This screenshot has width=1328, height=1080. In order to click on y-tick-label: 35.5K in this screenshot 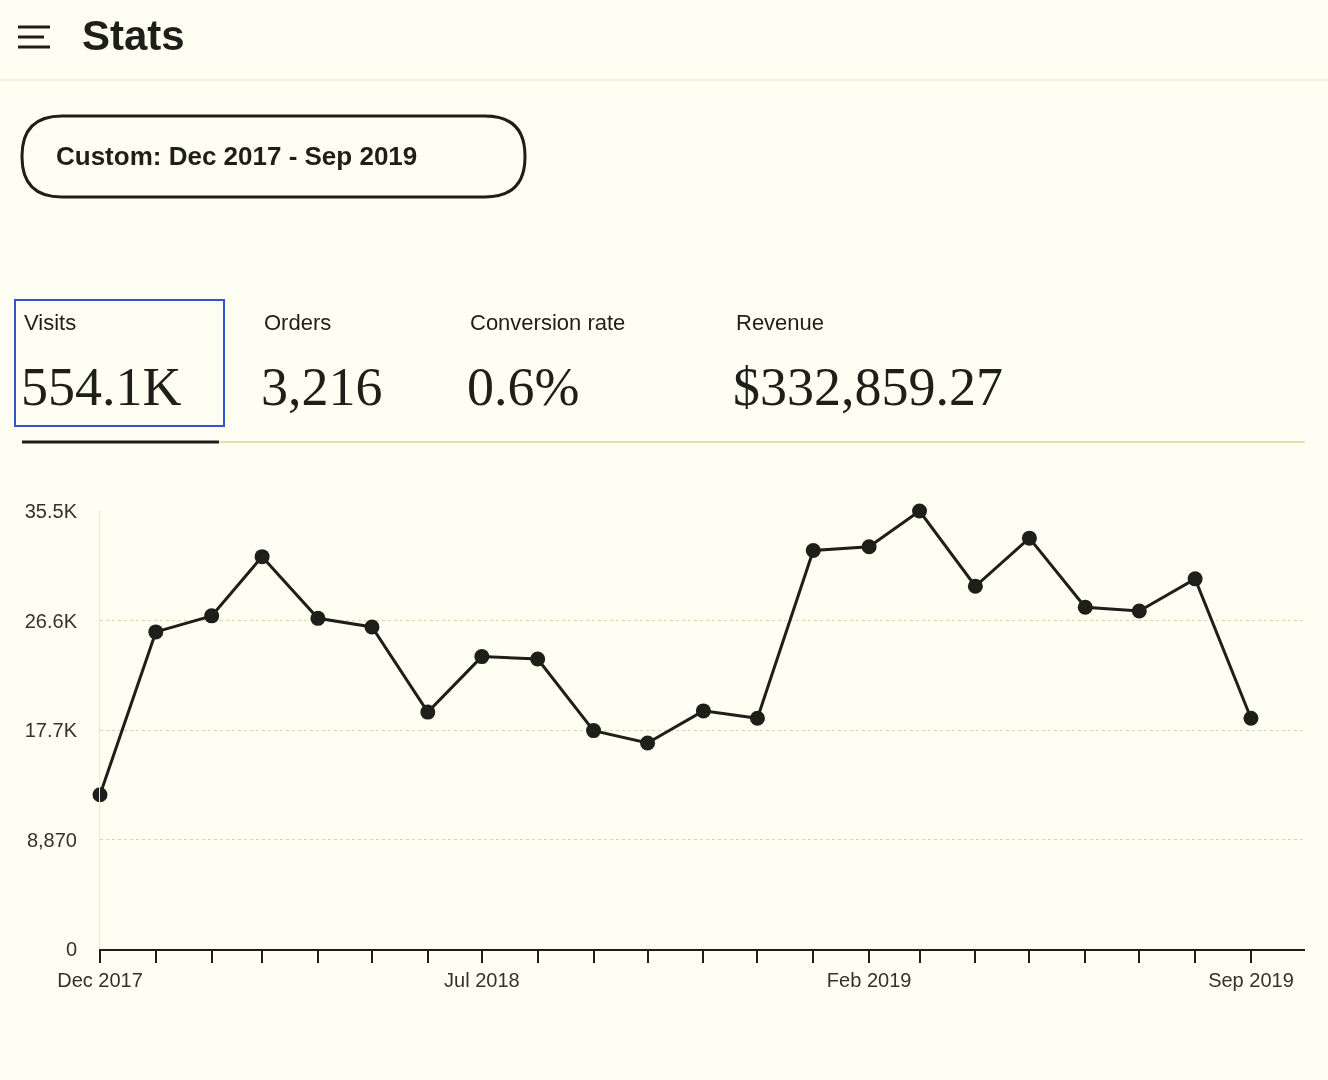, I will do `click(51, 511)`.